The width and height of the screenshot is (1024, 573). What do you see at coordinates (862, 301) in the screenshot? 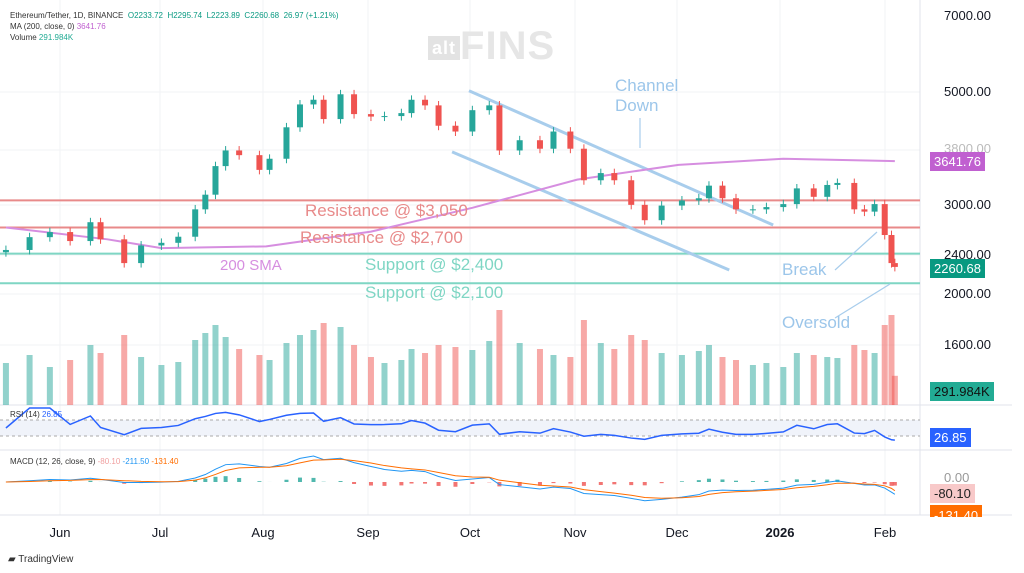
I see `annotation-arrow` at bounding box center [862, 301].